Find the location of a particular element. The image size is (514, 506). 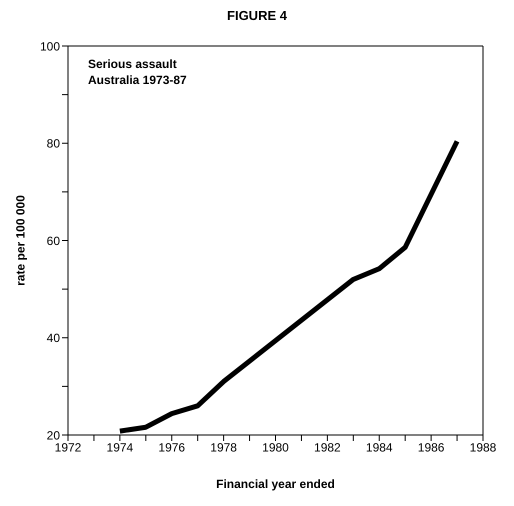

x-tick-label: 1976 is located at coordinates (172, 447).